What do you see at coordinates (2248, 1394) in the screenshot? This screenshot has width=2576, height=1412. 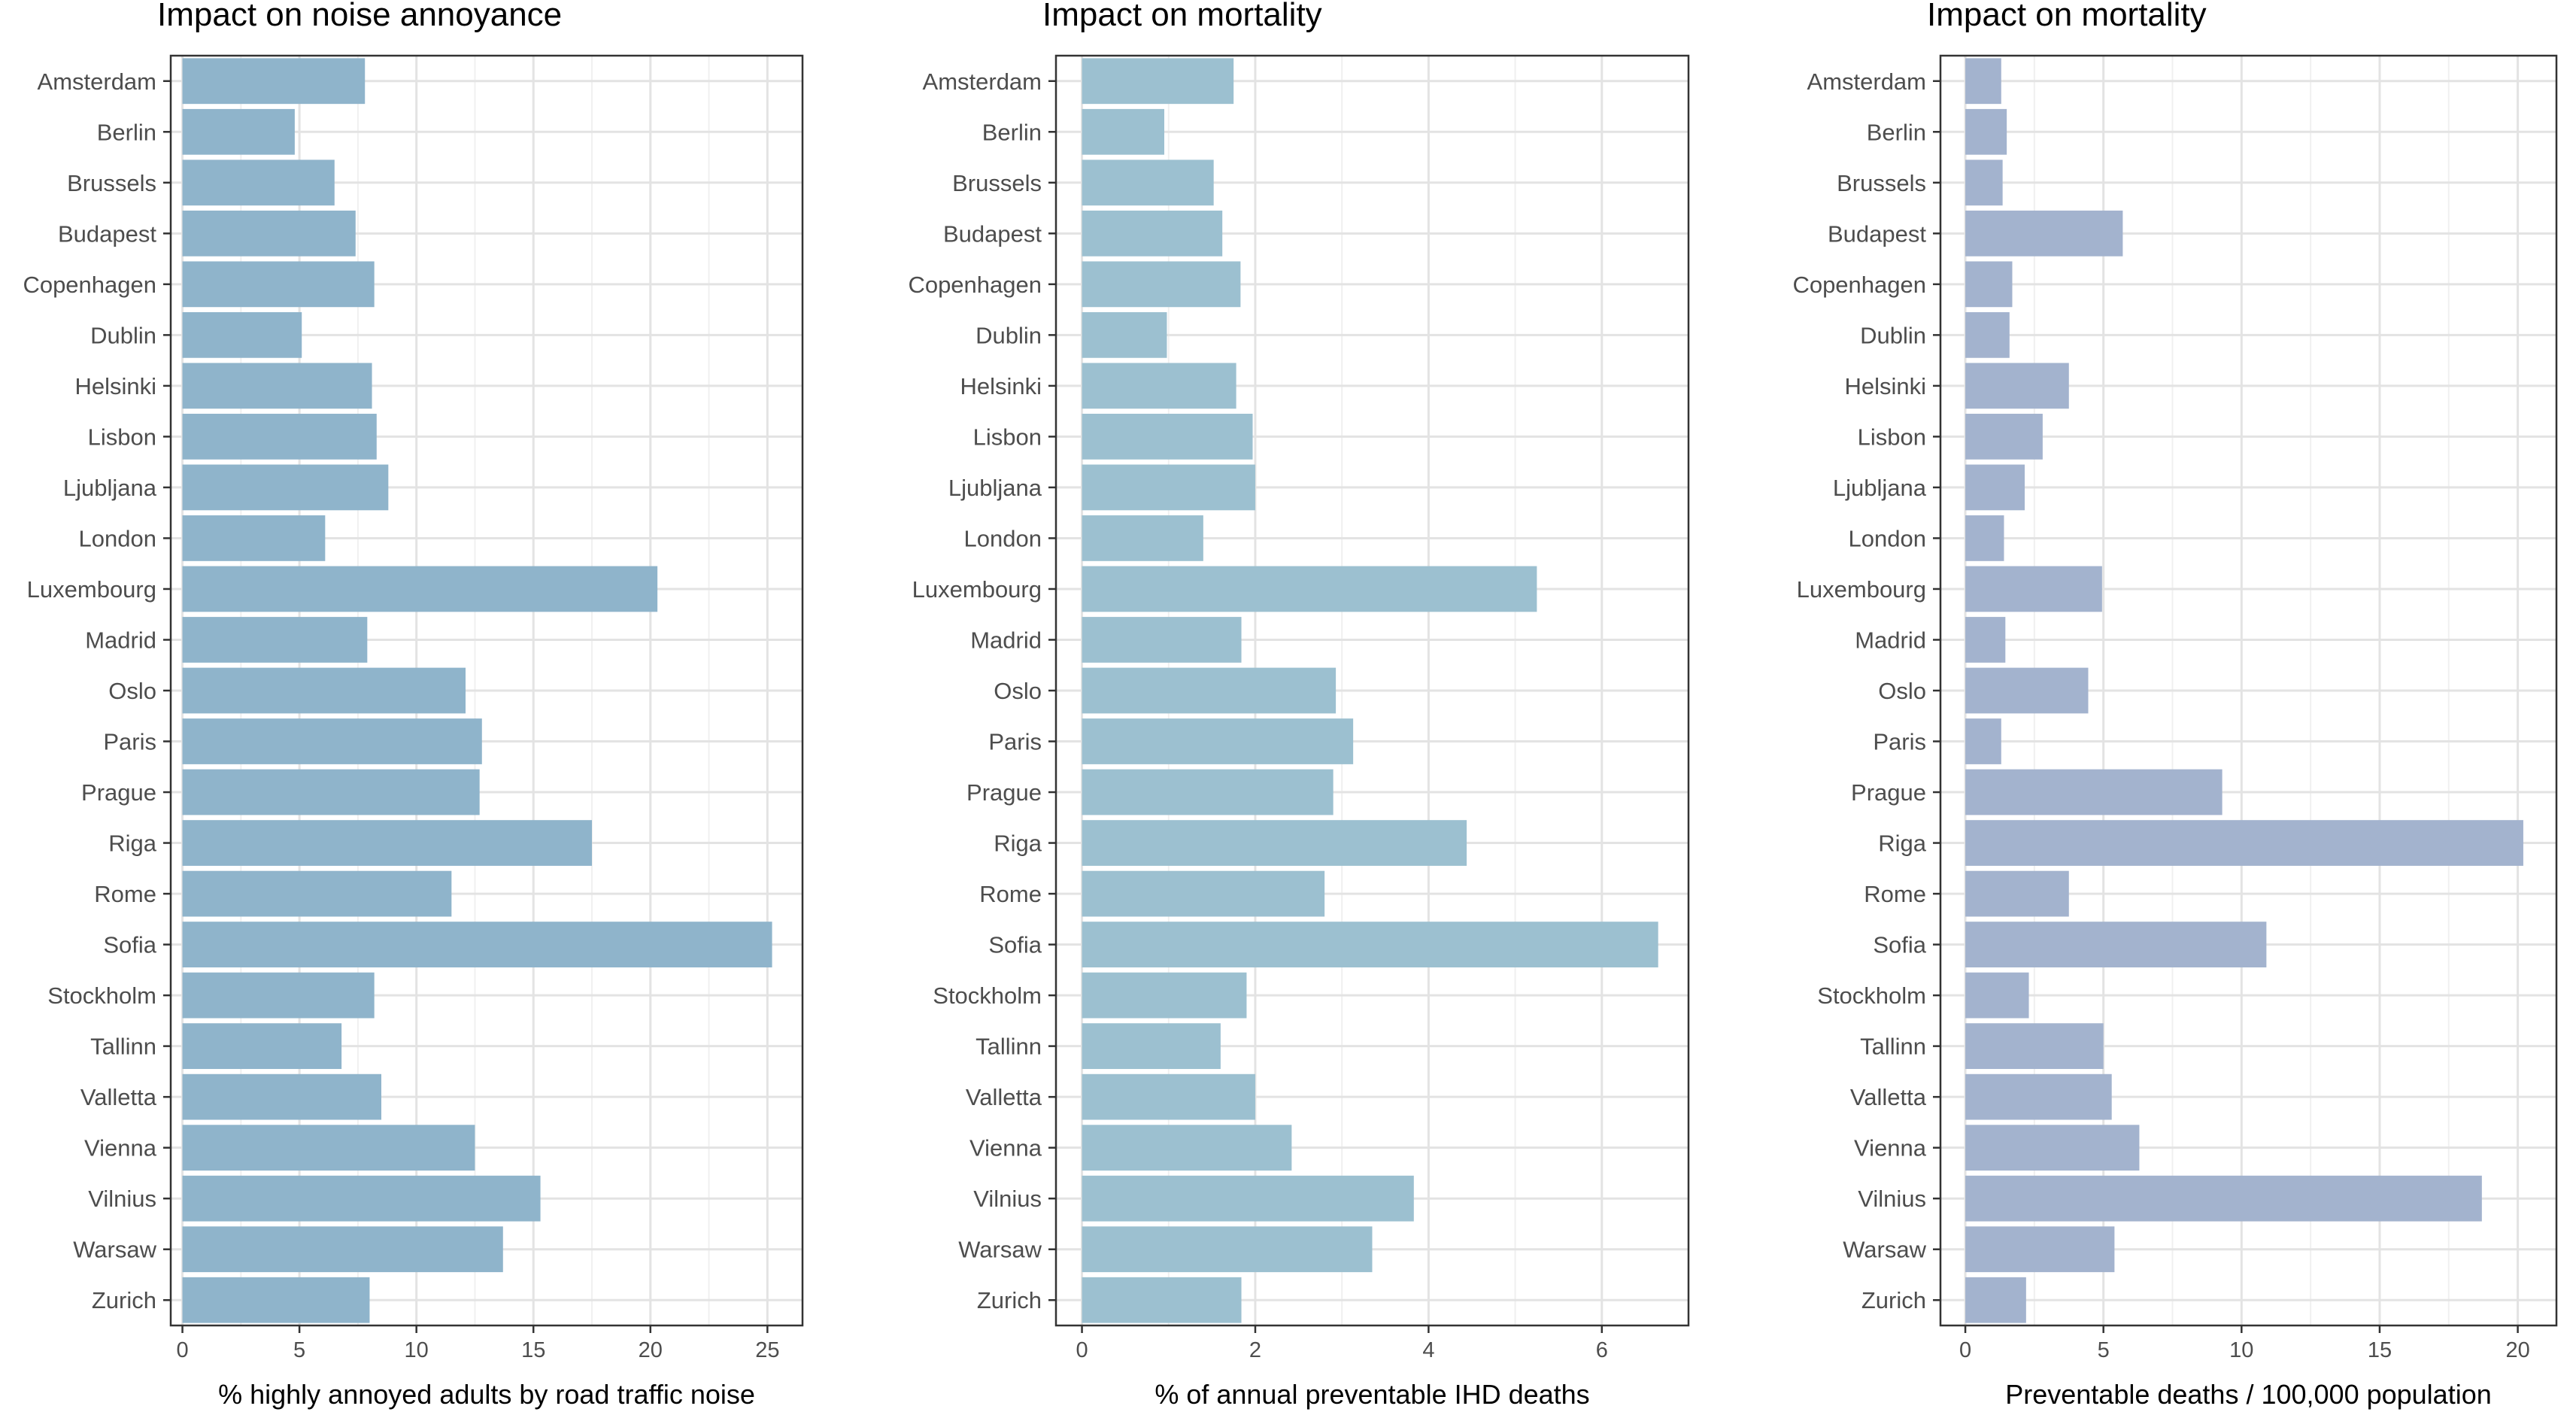 I see `x-axis-title: Preventable deaths / 100,000 population` at bounding box center [2248, 1394].